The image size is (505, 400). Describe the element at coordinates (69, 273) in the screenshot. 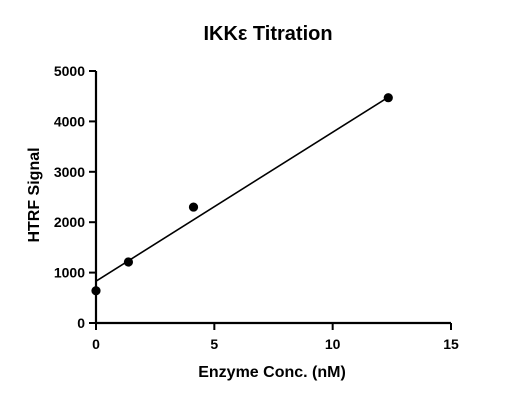

I see `y-tick-label: 1000` at that location.